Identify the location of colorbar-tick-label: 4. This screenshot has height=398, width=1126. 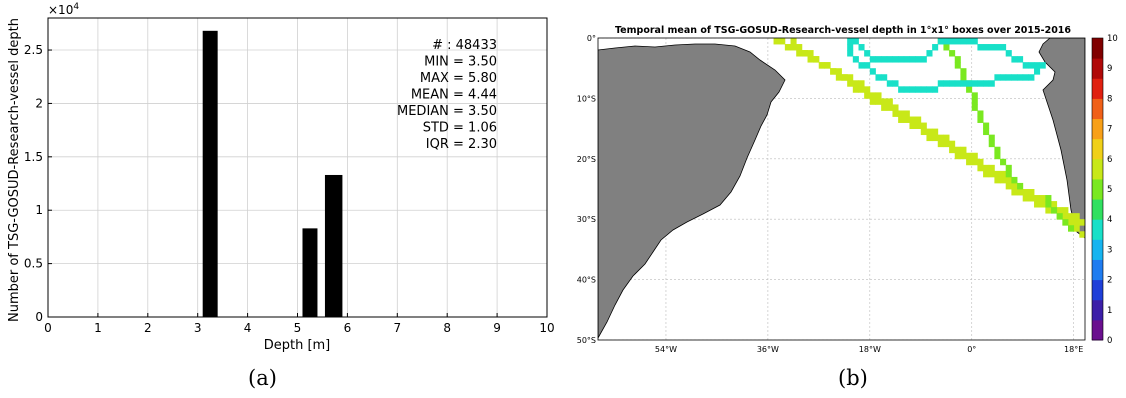
(1109, 220).